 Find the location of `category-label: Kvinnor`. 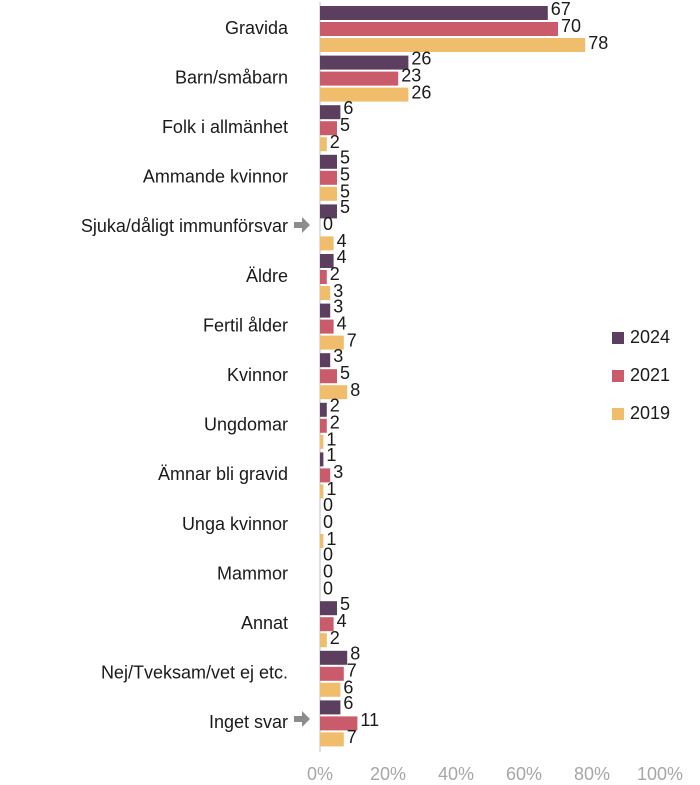

category-label: Kvinnor is located at coordinates (257, 375).